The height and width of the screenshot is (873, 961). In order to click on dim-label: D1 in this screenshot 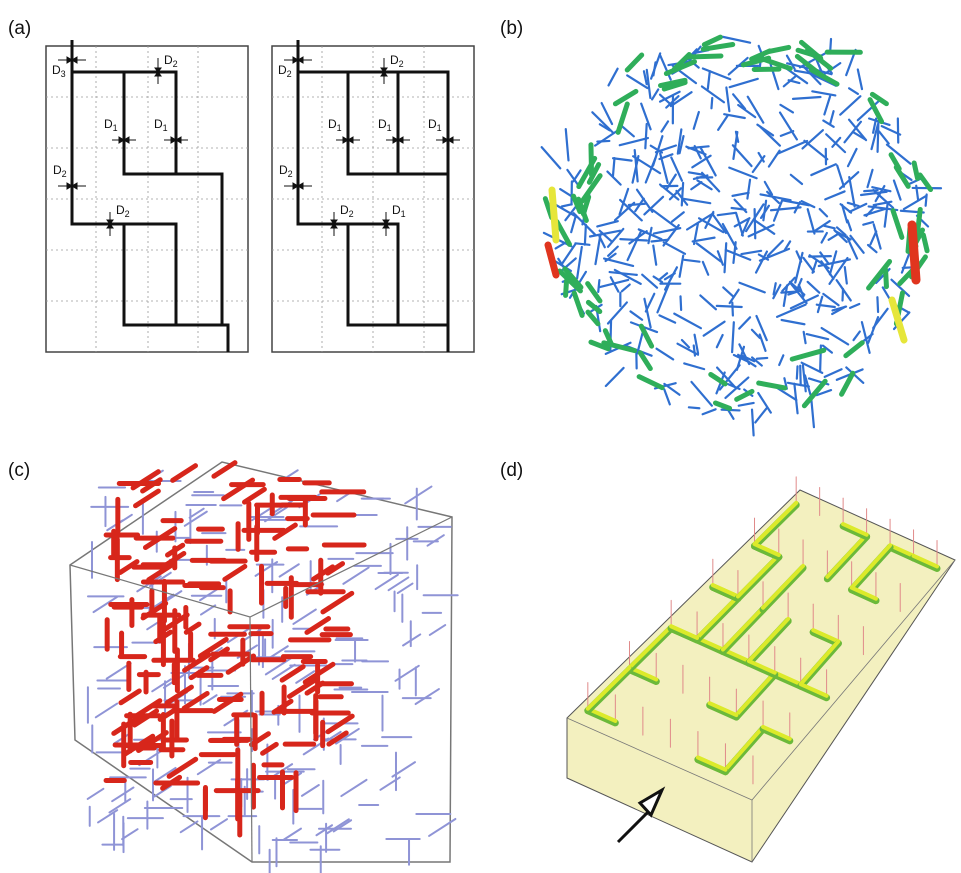, I will do `click(385, 125)`.